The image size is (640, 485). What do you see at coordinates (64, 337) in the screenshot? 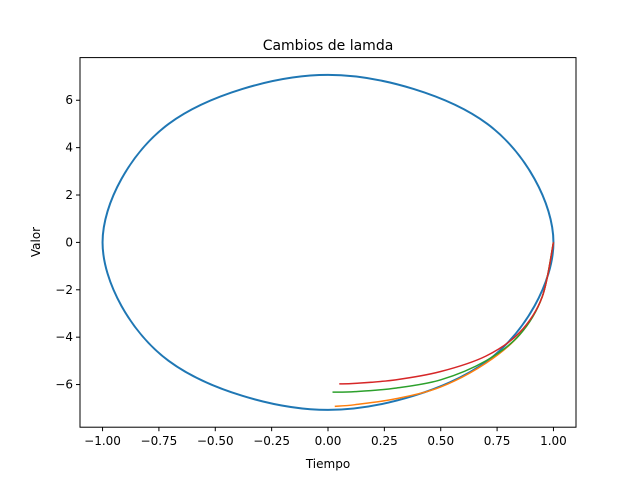
I see `y-tick-label: −4` at bounding box center [64, 337].